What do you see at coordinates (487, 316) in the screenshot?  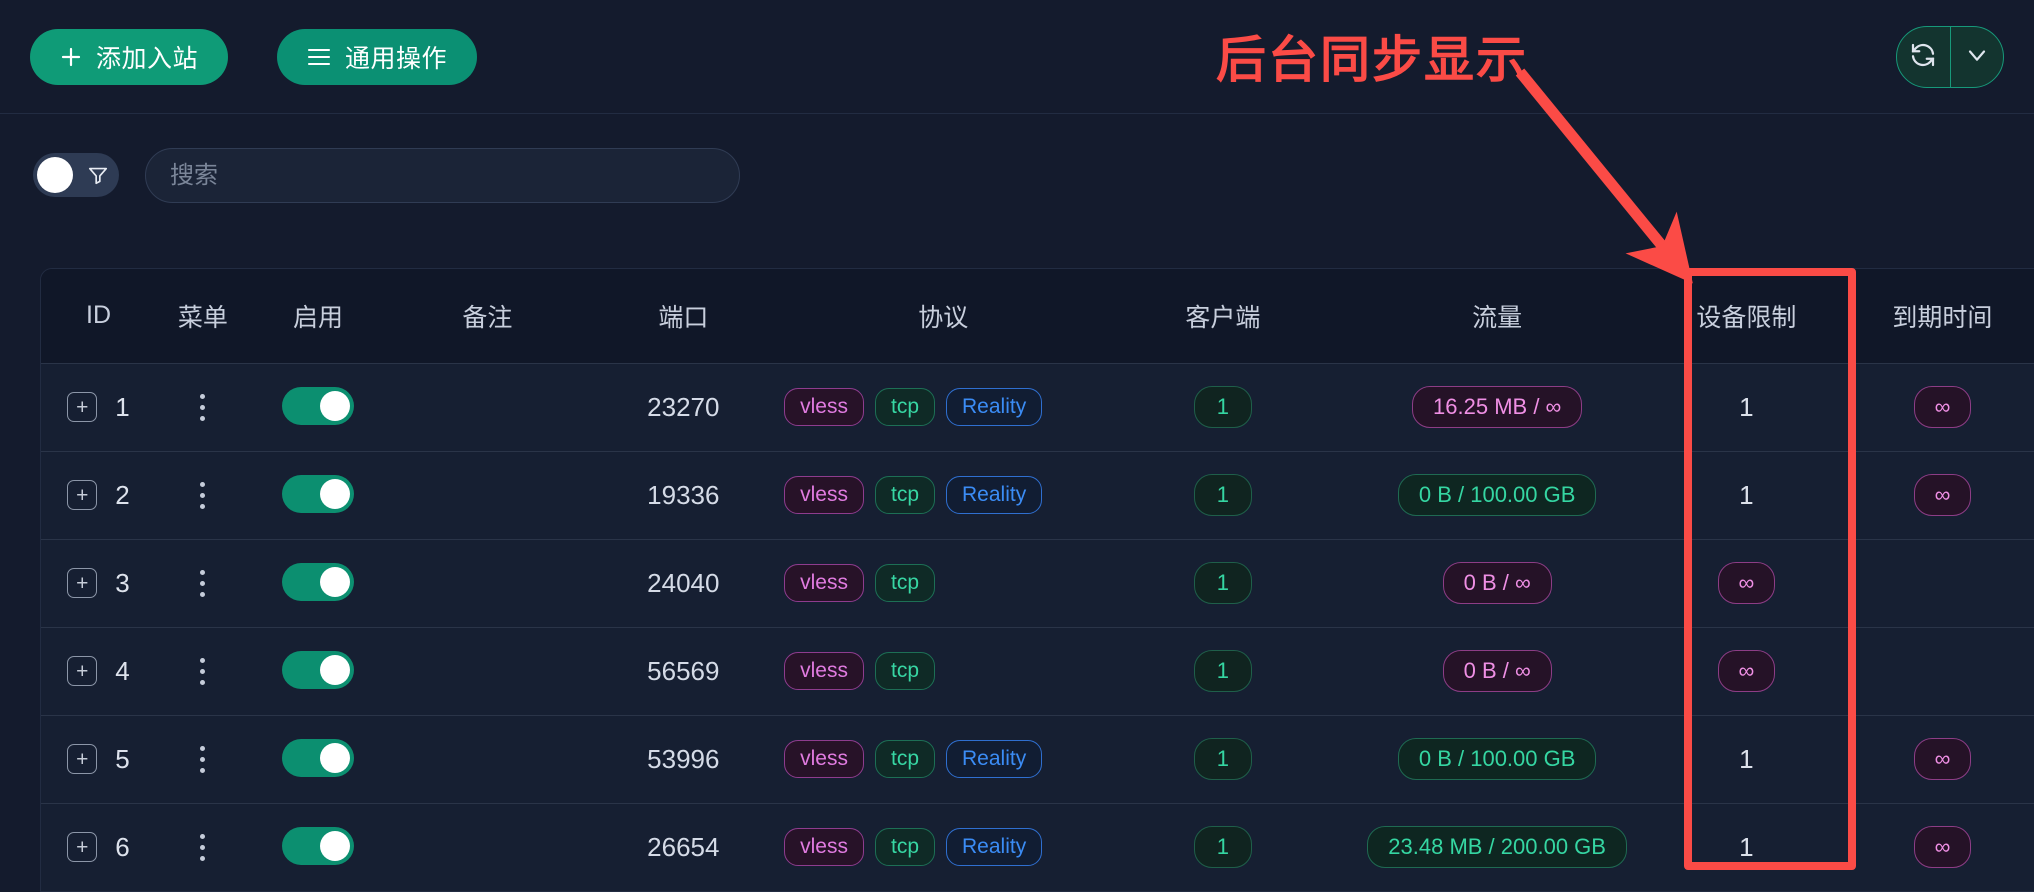 I see `header-note: 备注` at bounding box center [487, 316].